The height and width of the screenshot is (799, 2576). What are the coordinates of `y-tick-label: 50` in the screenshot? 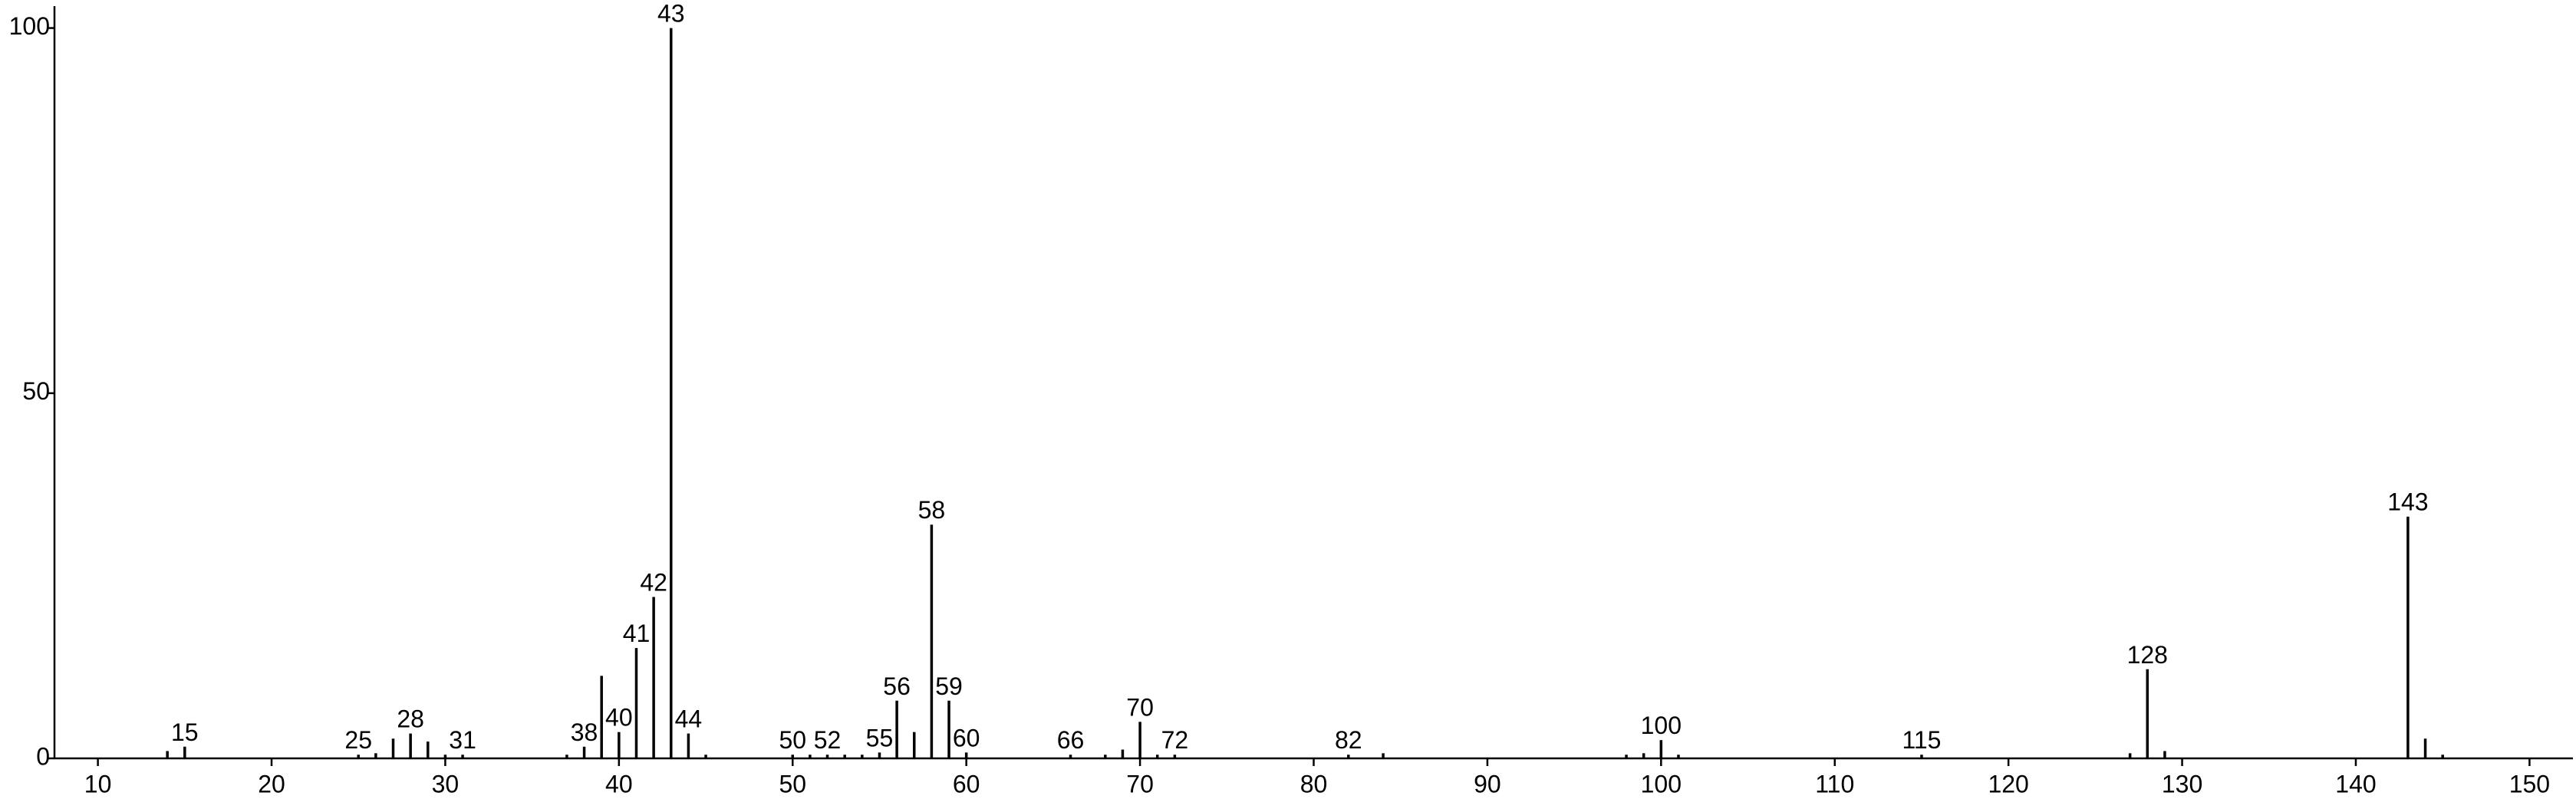 It's located at (36, 391).